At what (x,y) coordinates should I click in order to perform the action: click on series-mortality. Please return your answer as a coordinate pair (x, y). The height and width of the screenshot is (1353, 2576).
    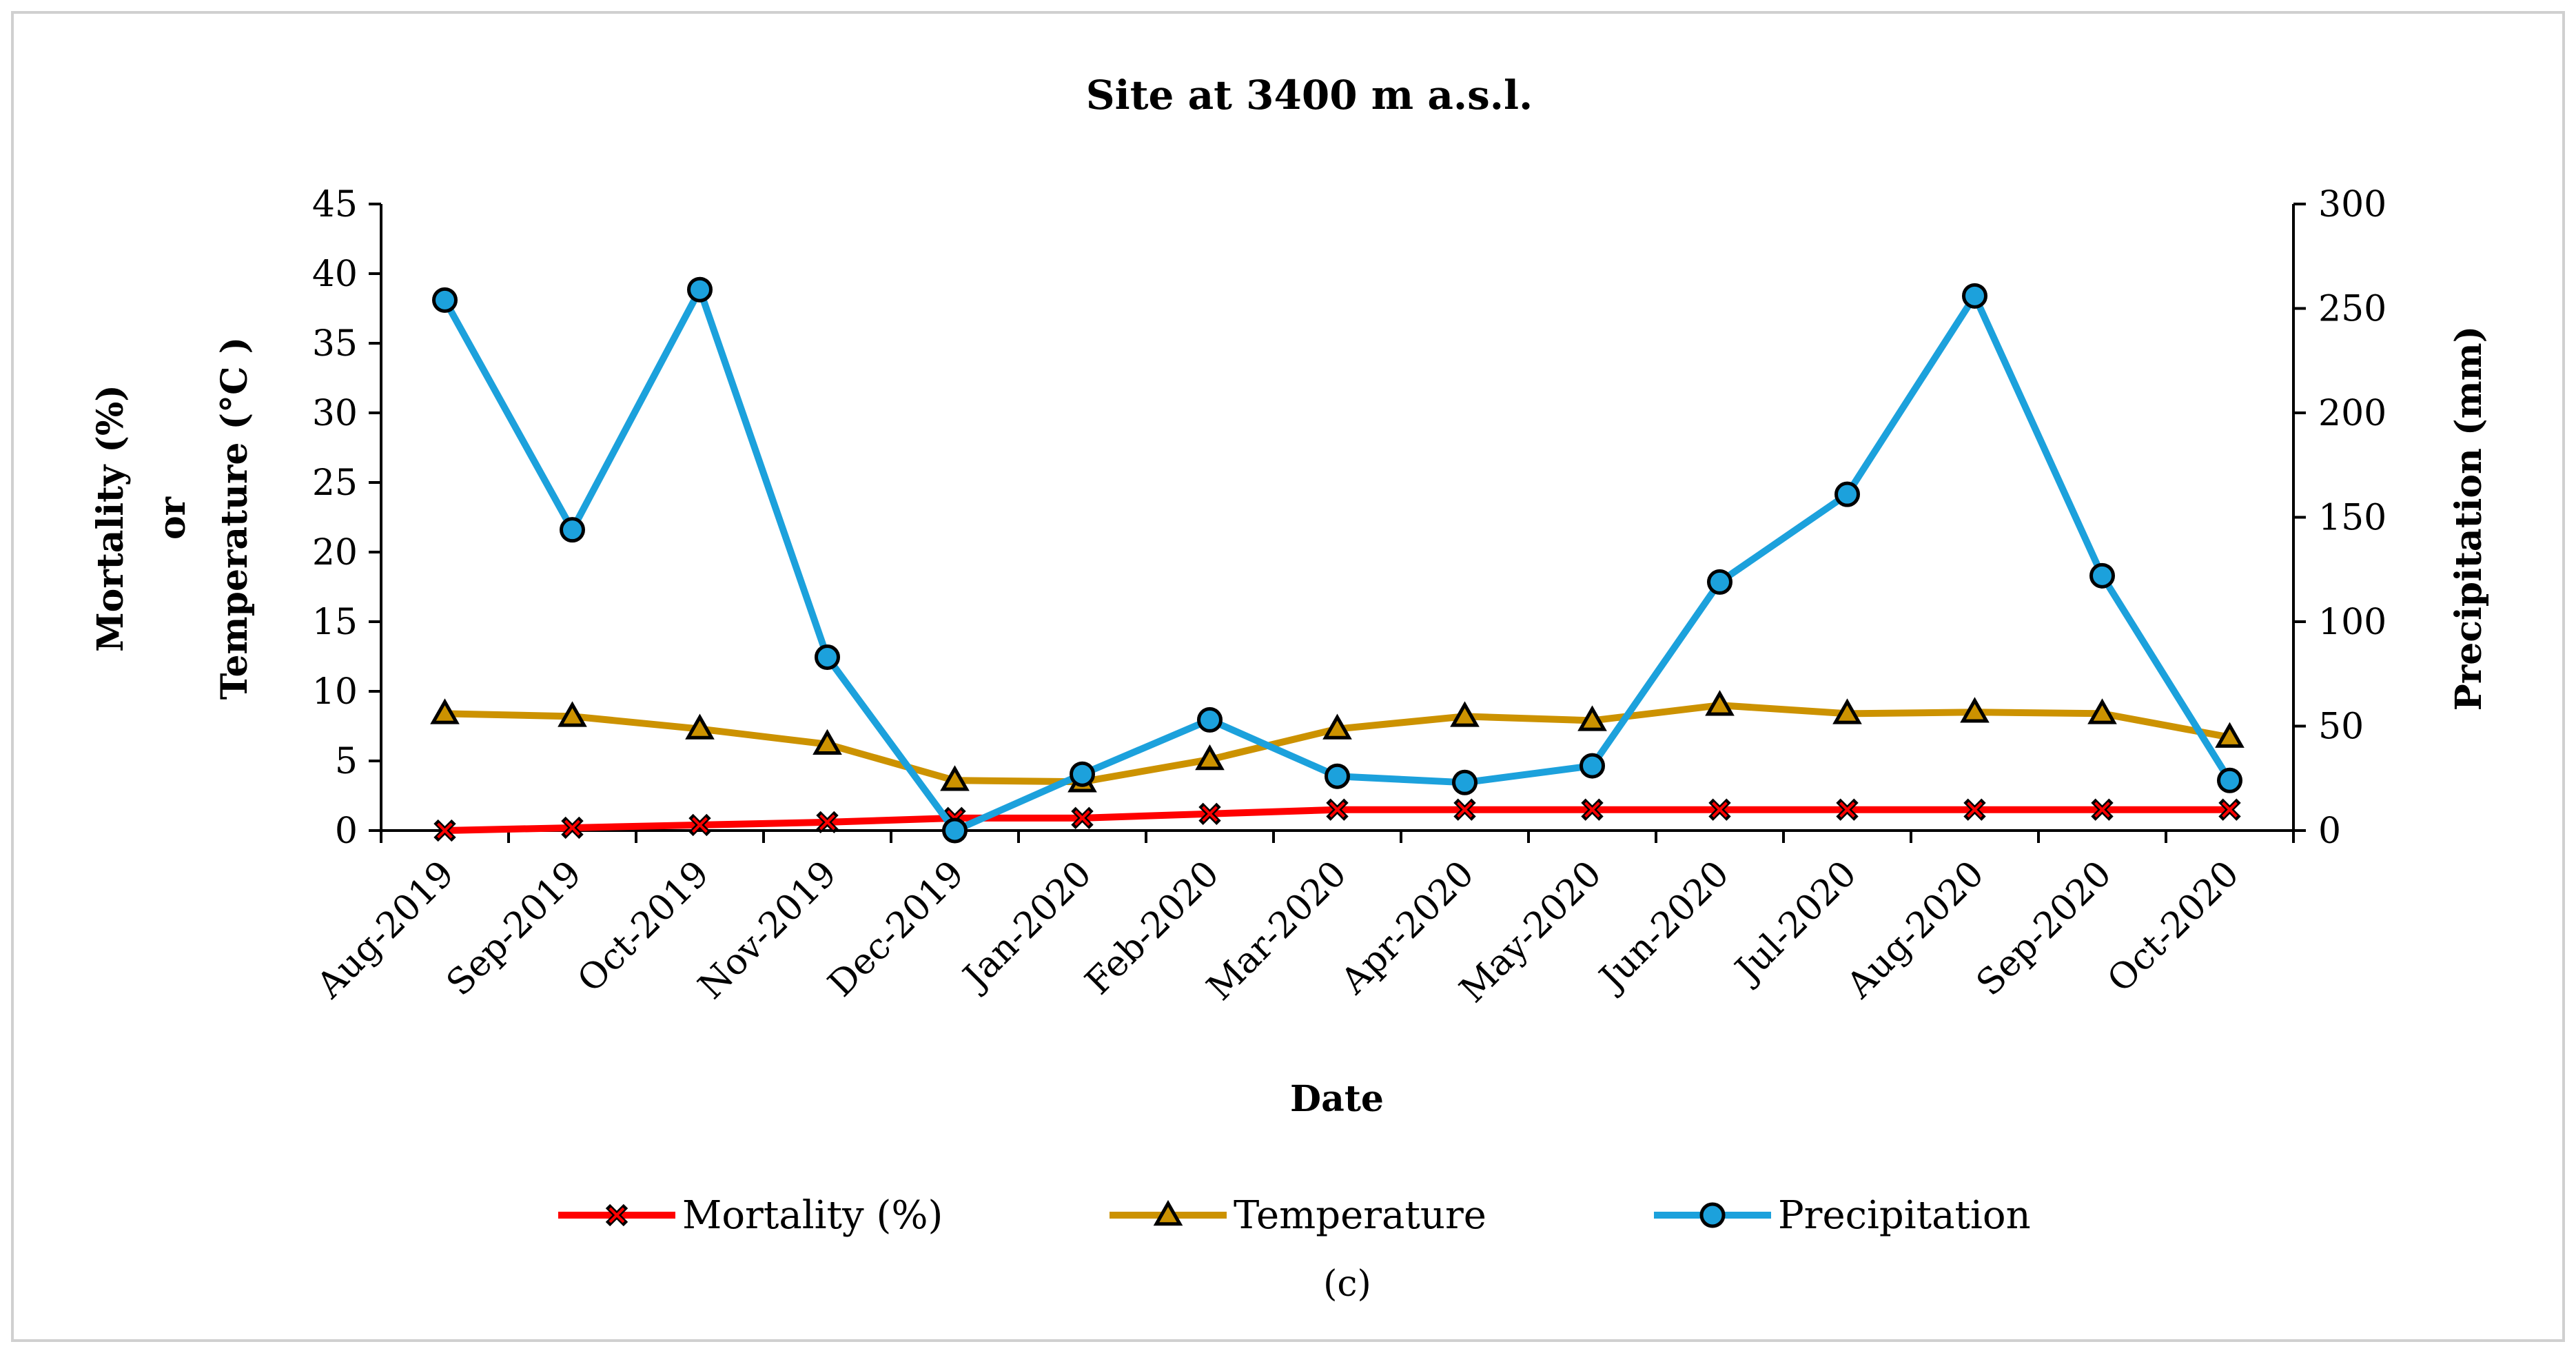
    Looking at the image, I should click on (1337, 820).